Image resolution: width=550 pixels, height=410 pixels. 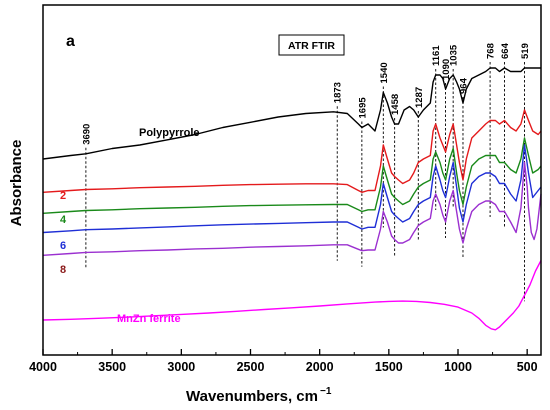 What do you see at coordinates (384, 72) in the screenshot?
I see `peak-label: 1540` at bounding box center [384, 72].